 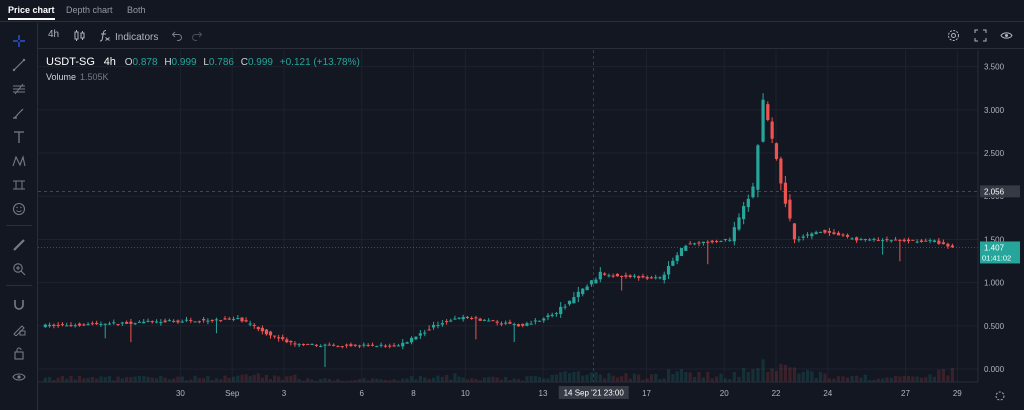 What do you see at coordinates (19, 209) in the screenshot?
I see `emoji-icon` at bounding box center [19, 209].